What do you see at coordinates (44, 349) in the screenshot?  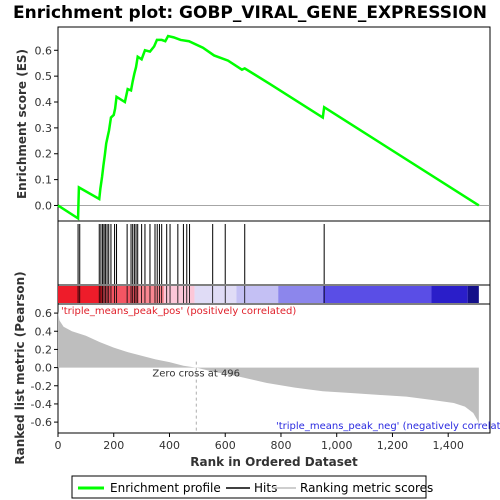 I see `ranking-y-tick-label: 0.2` at bounding box center [44, 349].